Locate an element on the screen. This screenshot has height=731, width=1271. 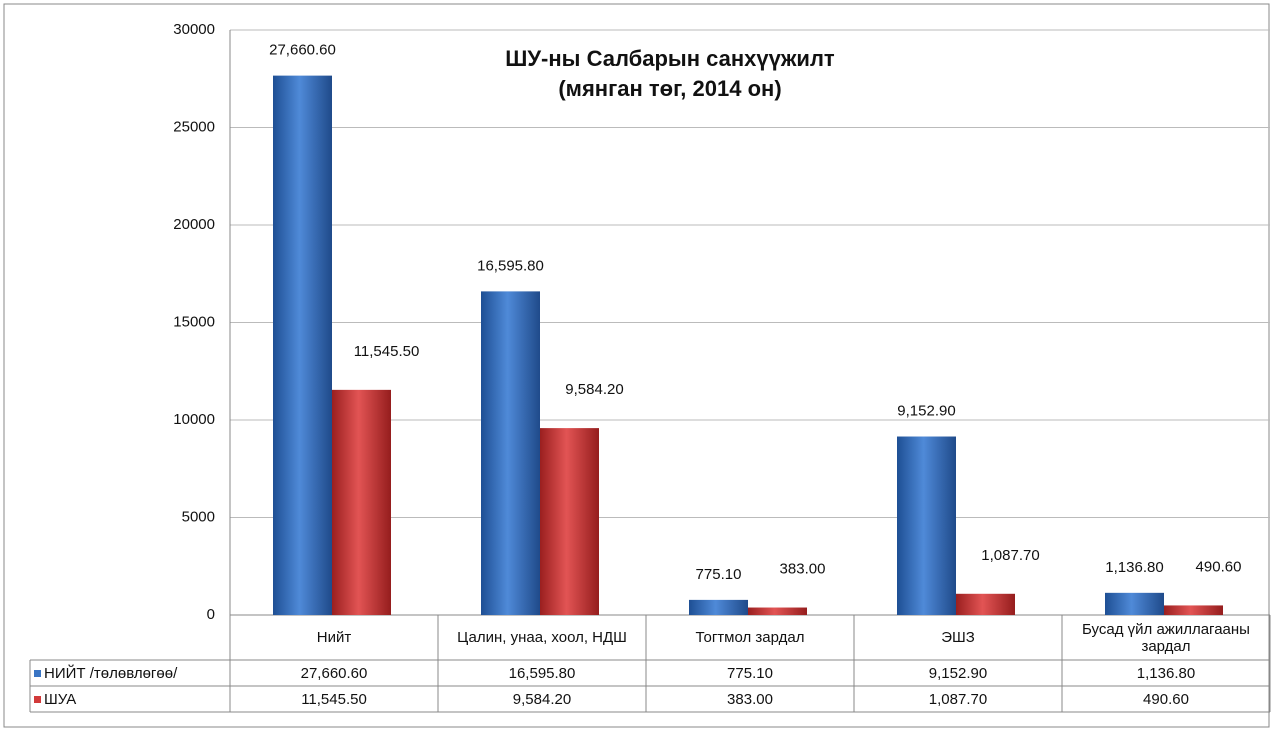
data-label: 9,584.20 is located at coordinates (594, 389).